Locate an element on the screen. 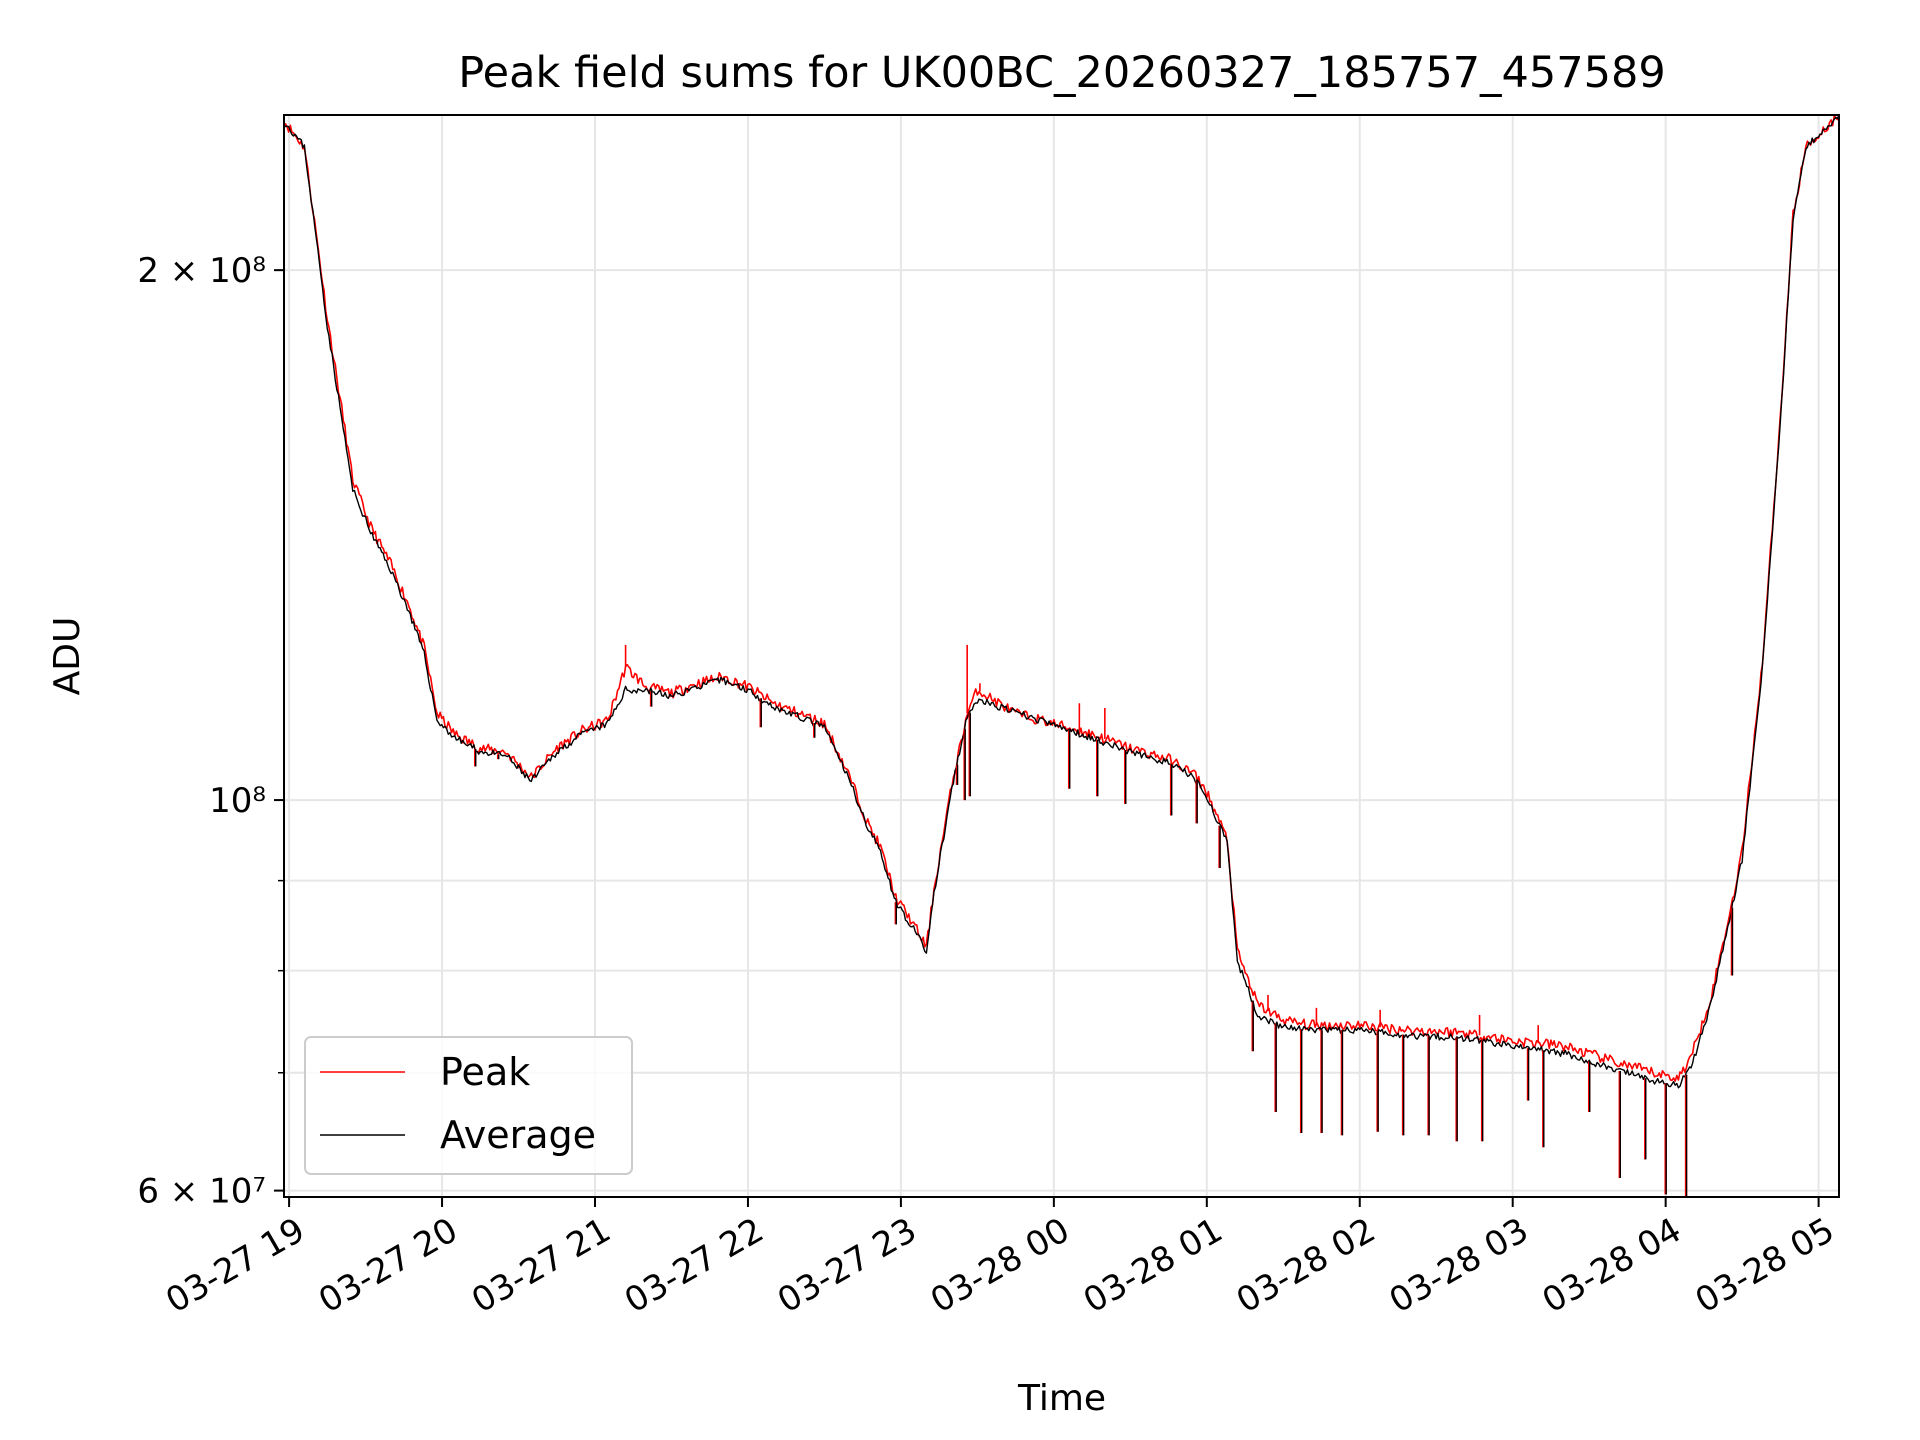  y-tick-label: 10⁸ is located at coordinates (237, 801).